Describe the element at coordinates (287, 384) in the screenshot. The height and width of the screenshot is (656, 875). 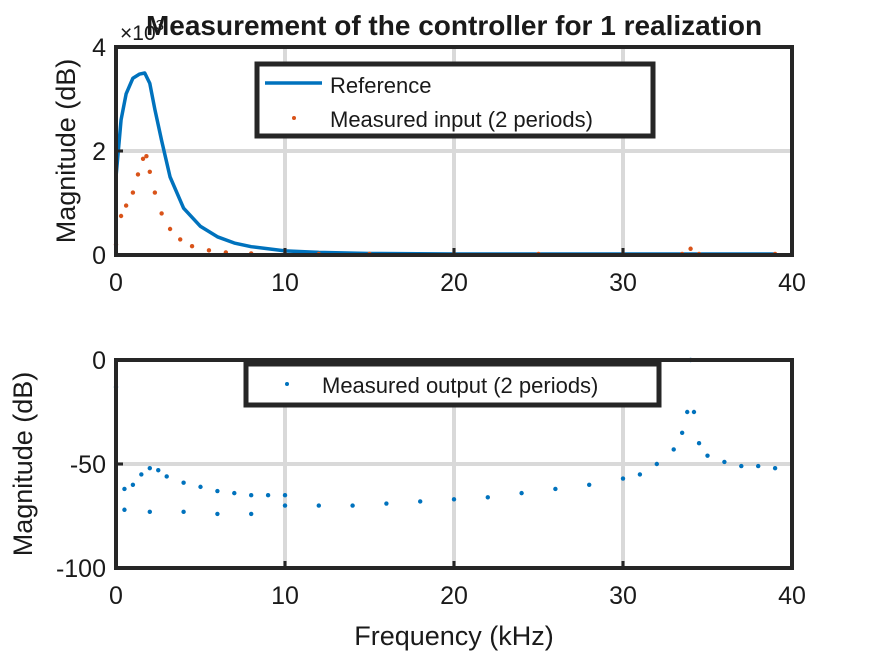
I see `legend-swatch-measured-output` at that location.